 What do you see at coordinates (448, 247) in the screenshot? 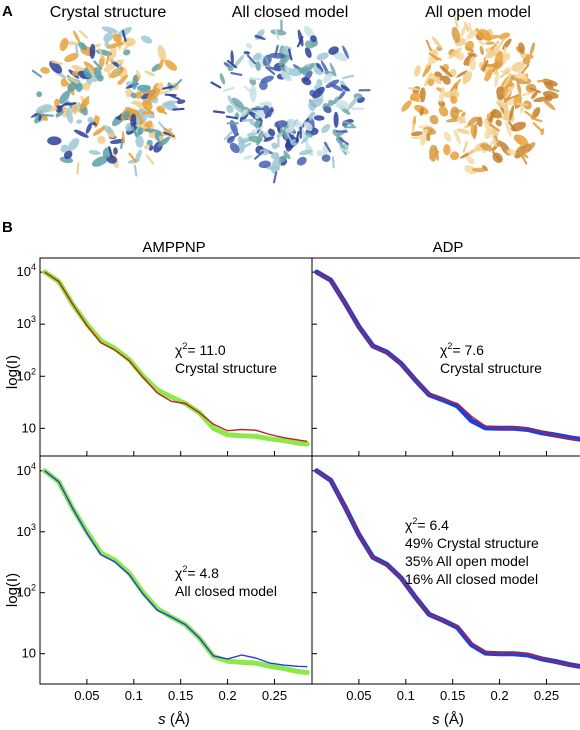
I see `column-title-adp: ADP` at bounding box center [448, 247].